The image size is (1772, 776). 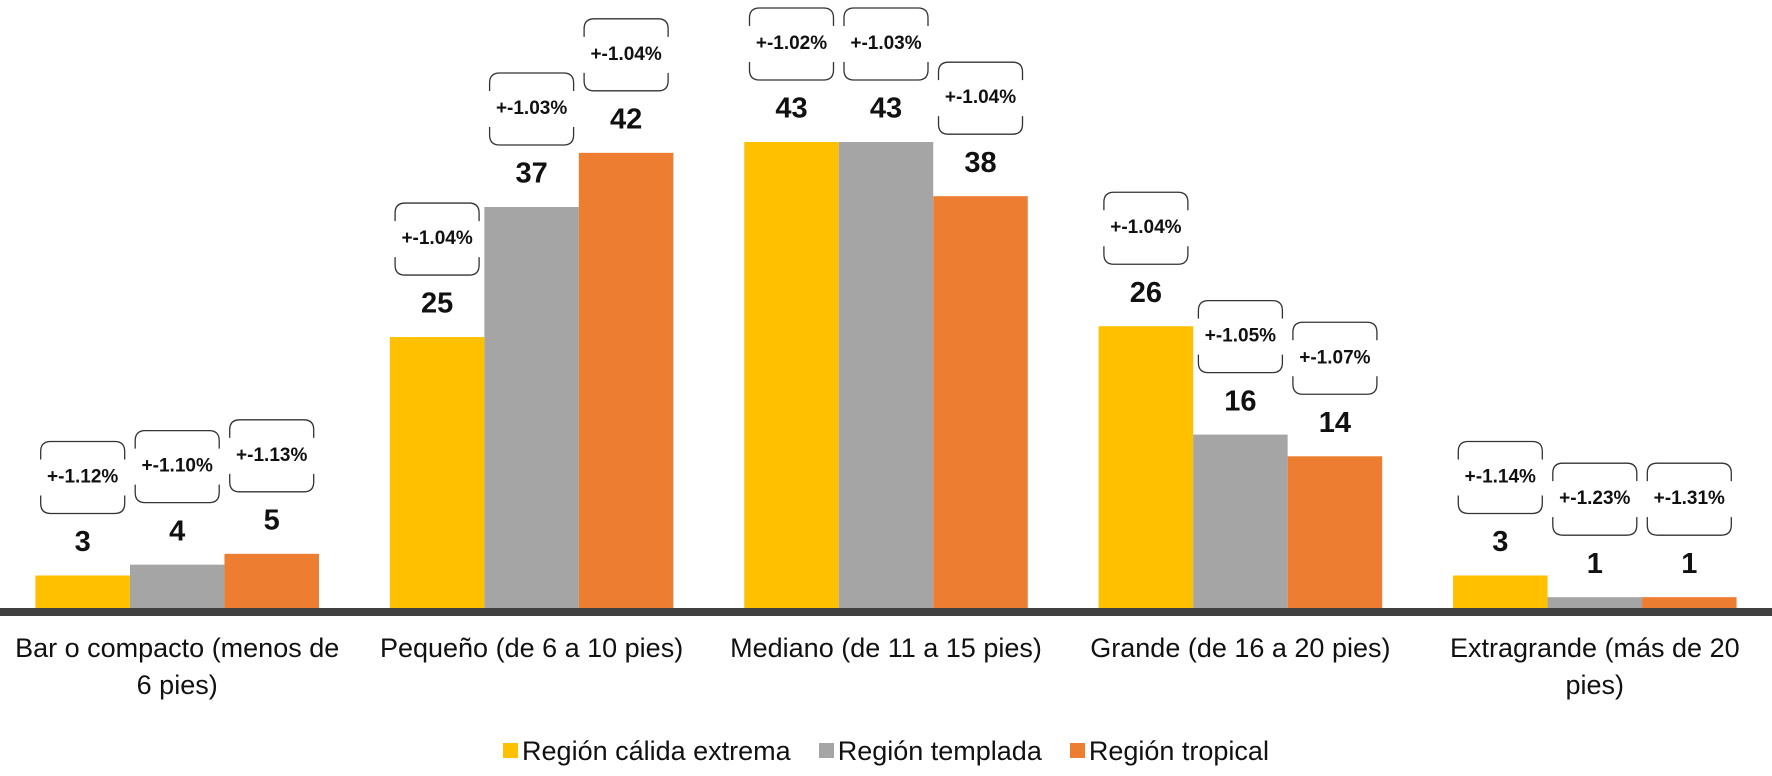 I want to click on error-label: +-1.12%, so click(x=82, y=477).